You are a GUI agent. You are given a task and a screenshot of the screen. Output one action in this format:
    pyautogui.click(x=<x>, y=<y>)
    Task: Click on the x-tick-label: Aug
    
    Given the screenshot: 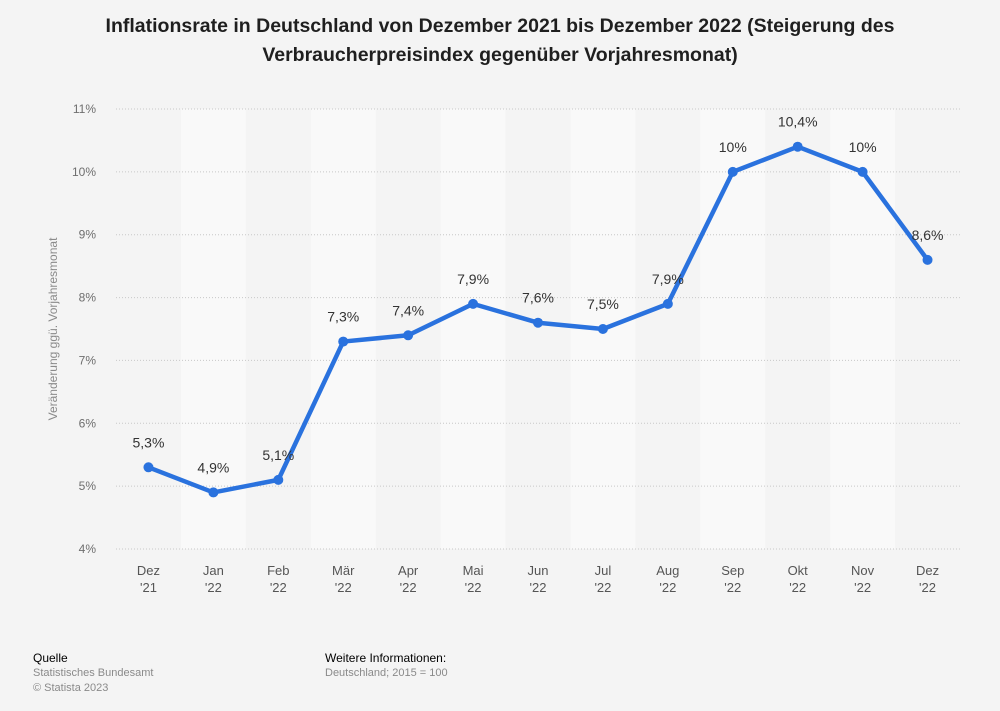 What is the action you would take?
    pyautogui.click(x=667, y=570)
    